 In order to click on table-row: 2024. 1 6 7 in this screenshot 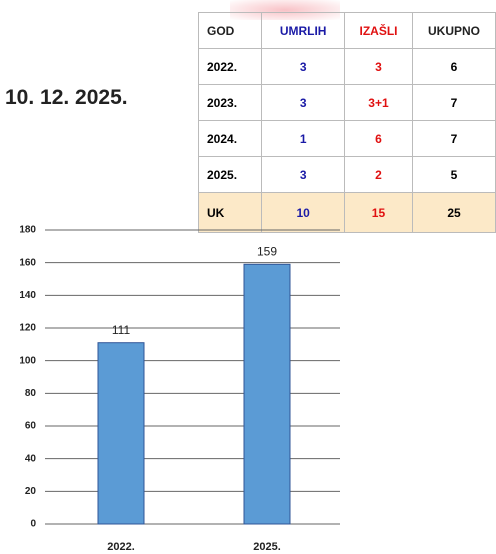, I will do `click(346, 138)`.